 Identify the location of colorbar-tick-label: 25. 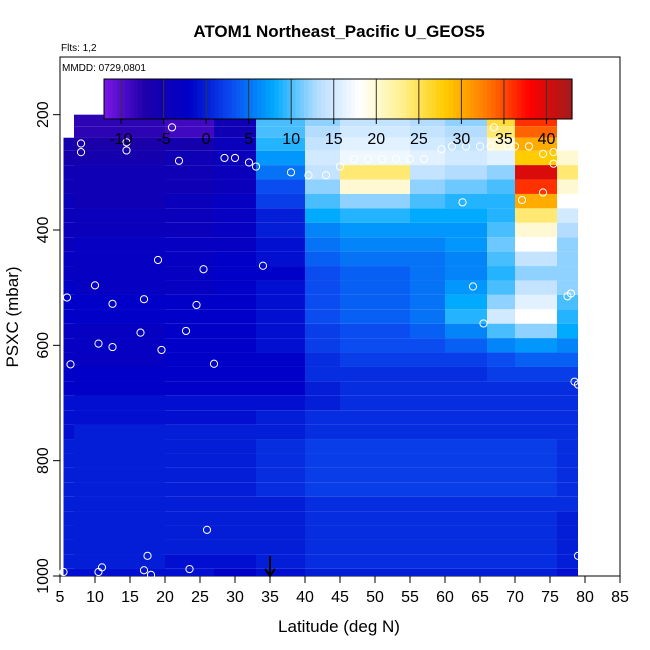
(419, 139).